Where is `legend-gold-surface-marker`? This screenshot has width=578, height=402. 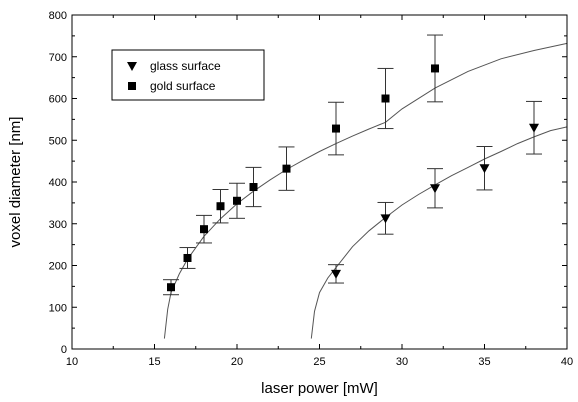 legend-gold-surface-marker is located at coordinates (132, 86).